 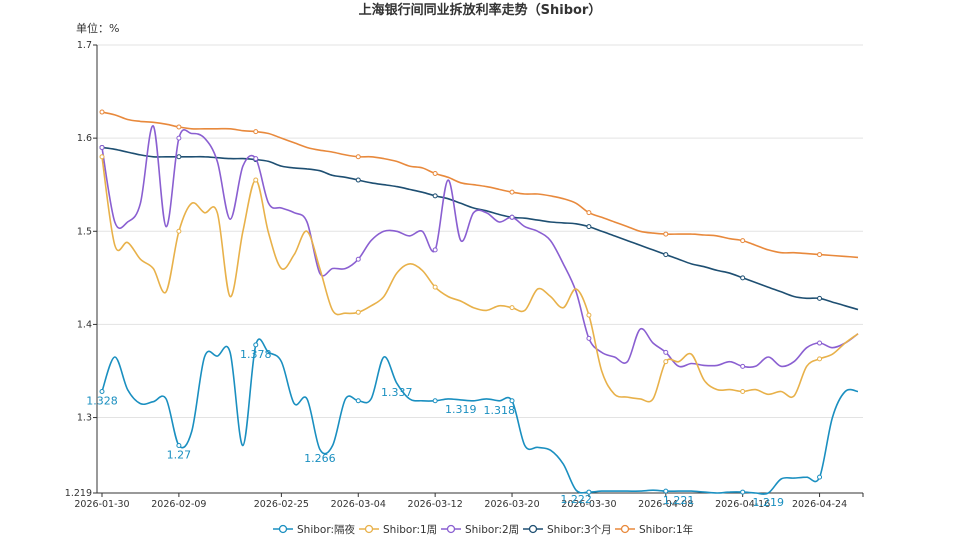 What do you see at coordinates (320, 458) in the screenshot?
I see `data-label: 1.266` at bounding box center [320, 458].